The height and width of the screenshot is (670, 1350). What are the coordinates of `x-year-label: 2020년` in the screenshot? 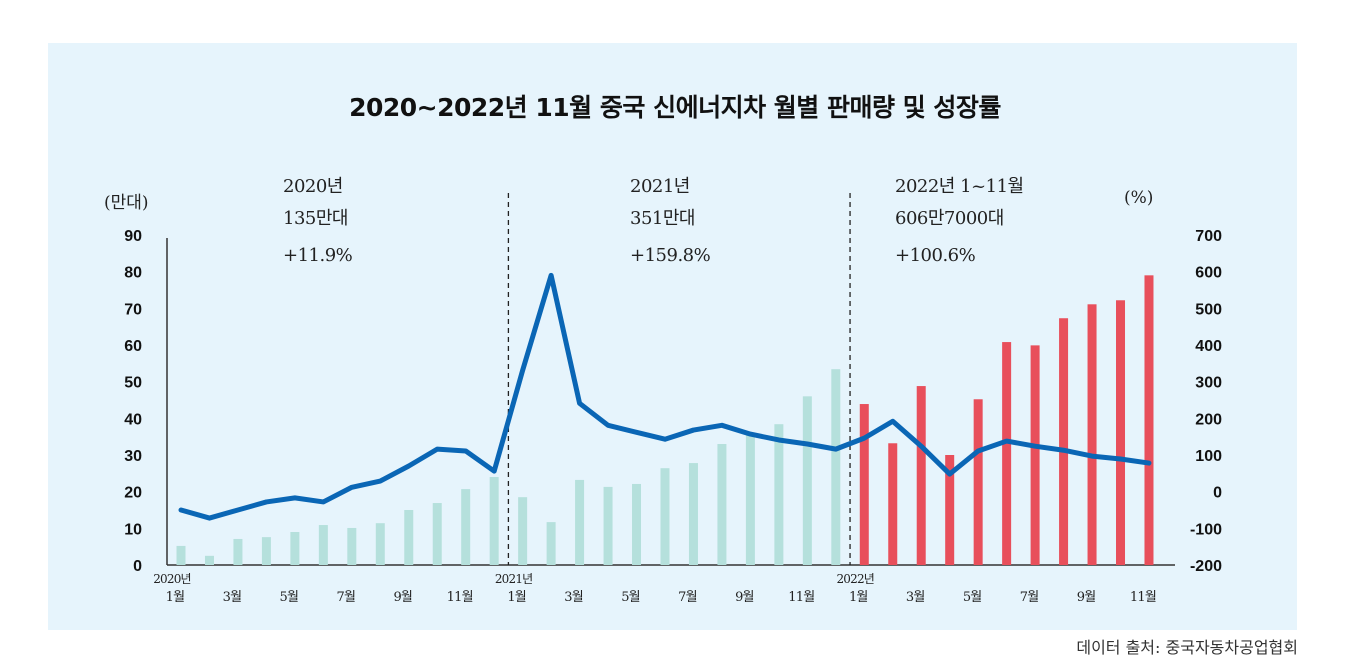 It's located at (172, 579).